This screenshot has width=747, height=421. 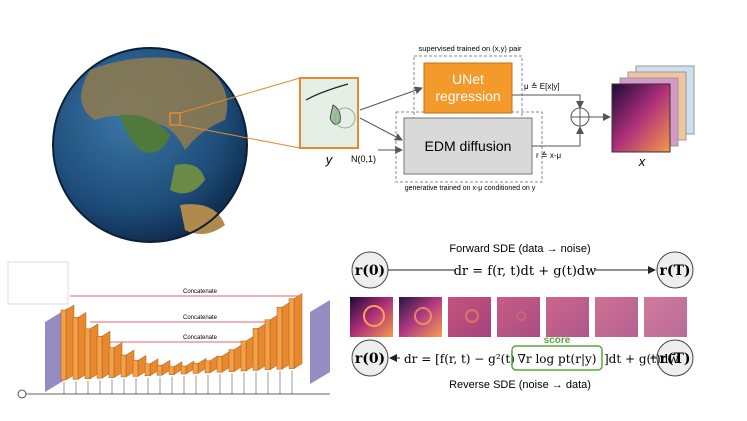 What do you see at coordinates (641, 359) in the screenshot?
I see `reverse-equation: ]dt + g(t)dw̄` at bounding box center [641, 359].